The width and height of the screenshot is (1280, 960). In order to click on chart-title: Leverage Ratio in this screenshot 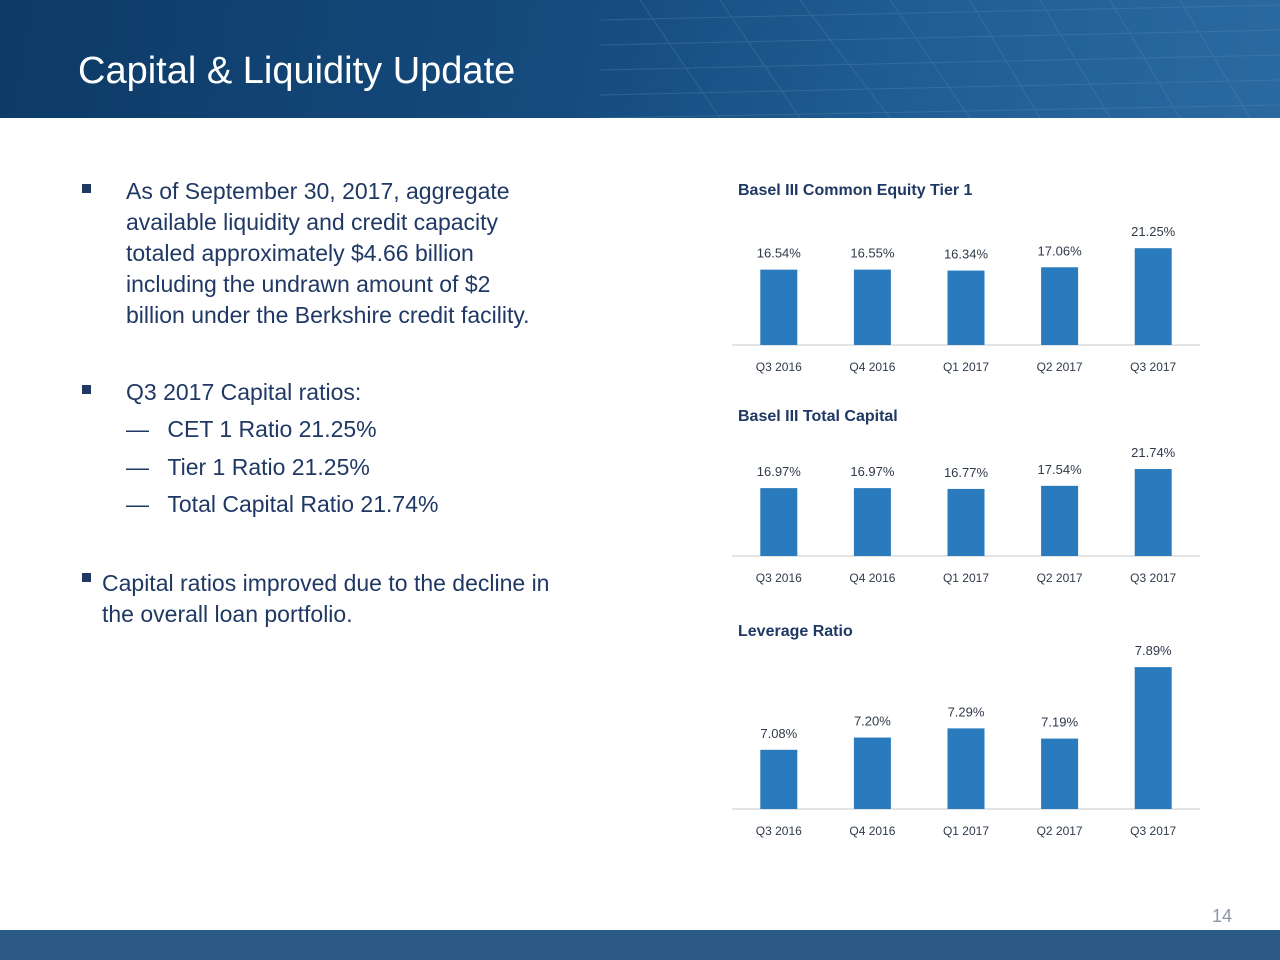, I will do `click(795, 631)`.